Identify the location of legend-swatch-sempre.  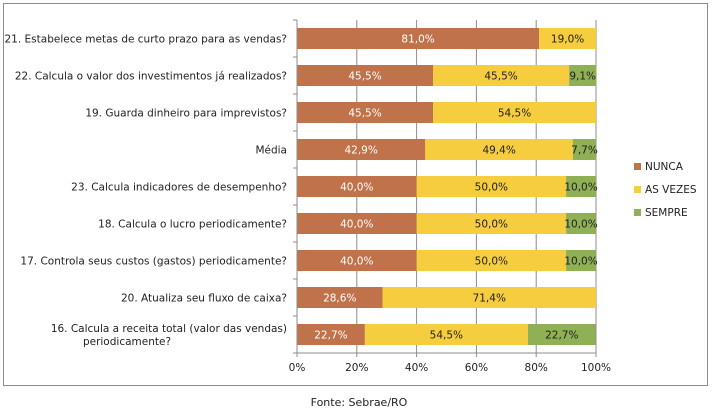
(637, 212).